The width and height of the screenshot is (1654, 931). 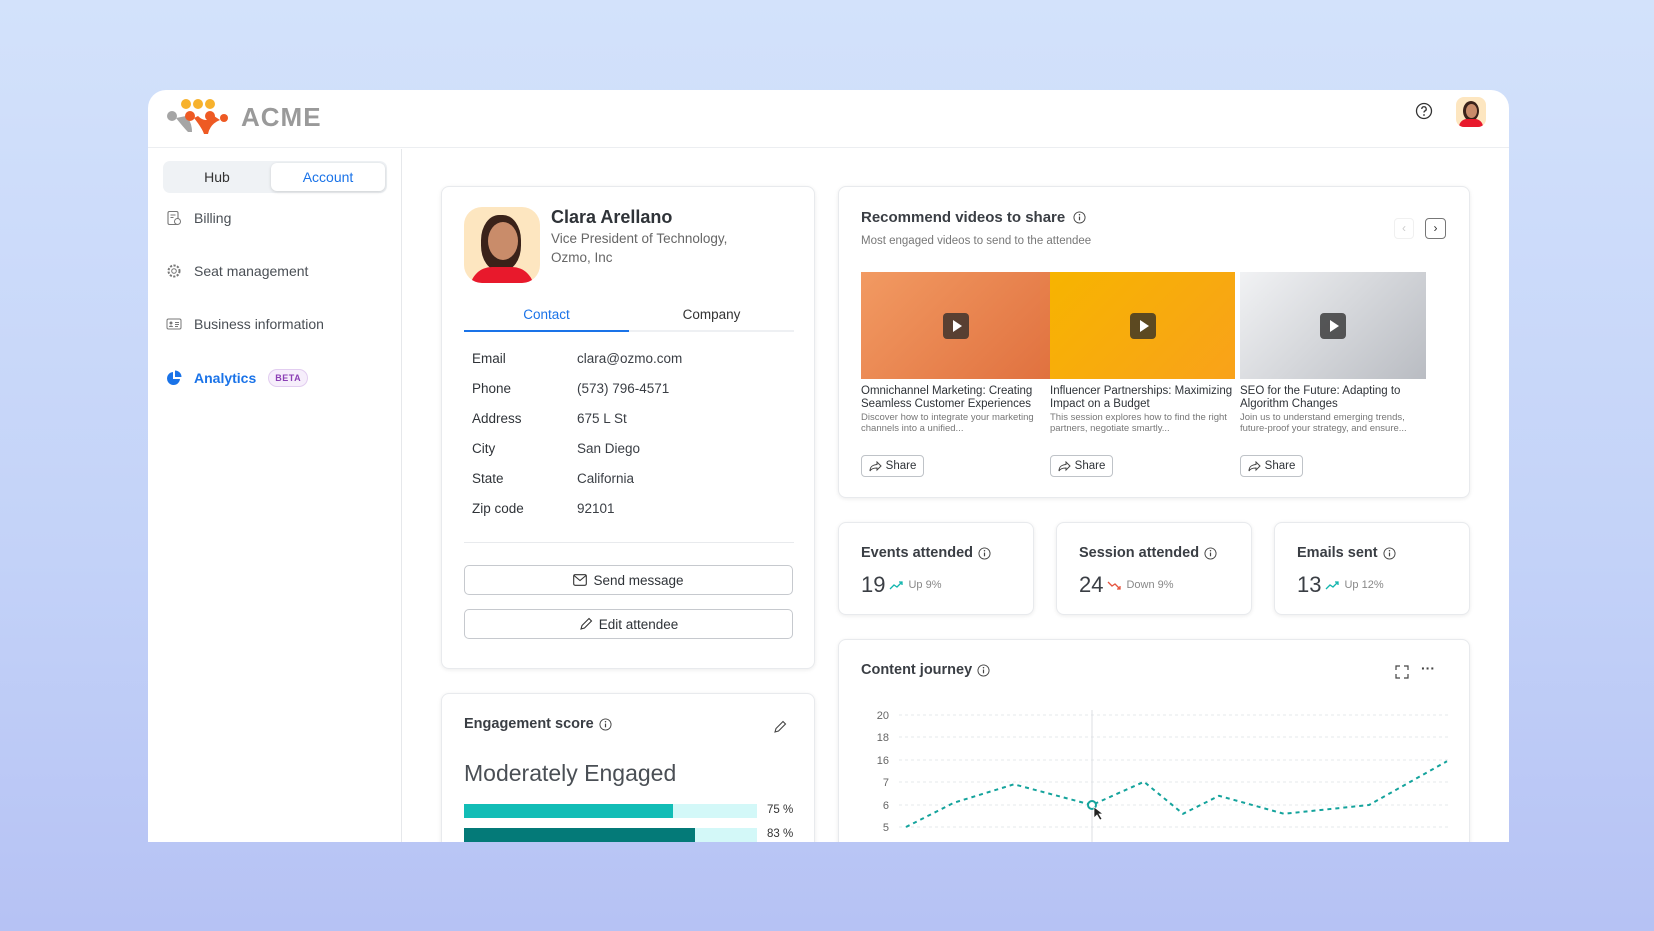 I want to click on field-value: clara@ozmo.com, so click(x=630, y=358).